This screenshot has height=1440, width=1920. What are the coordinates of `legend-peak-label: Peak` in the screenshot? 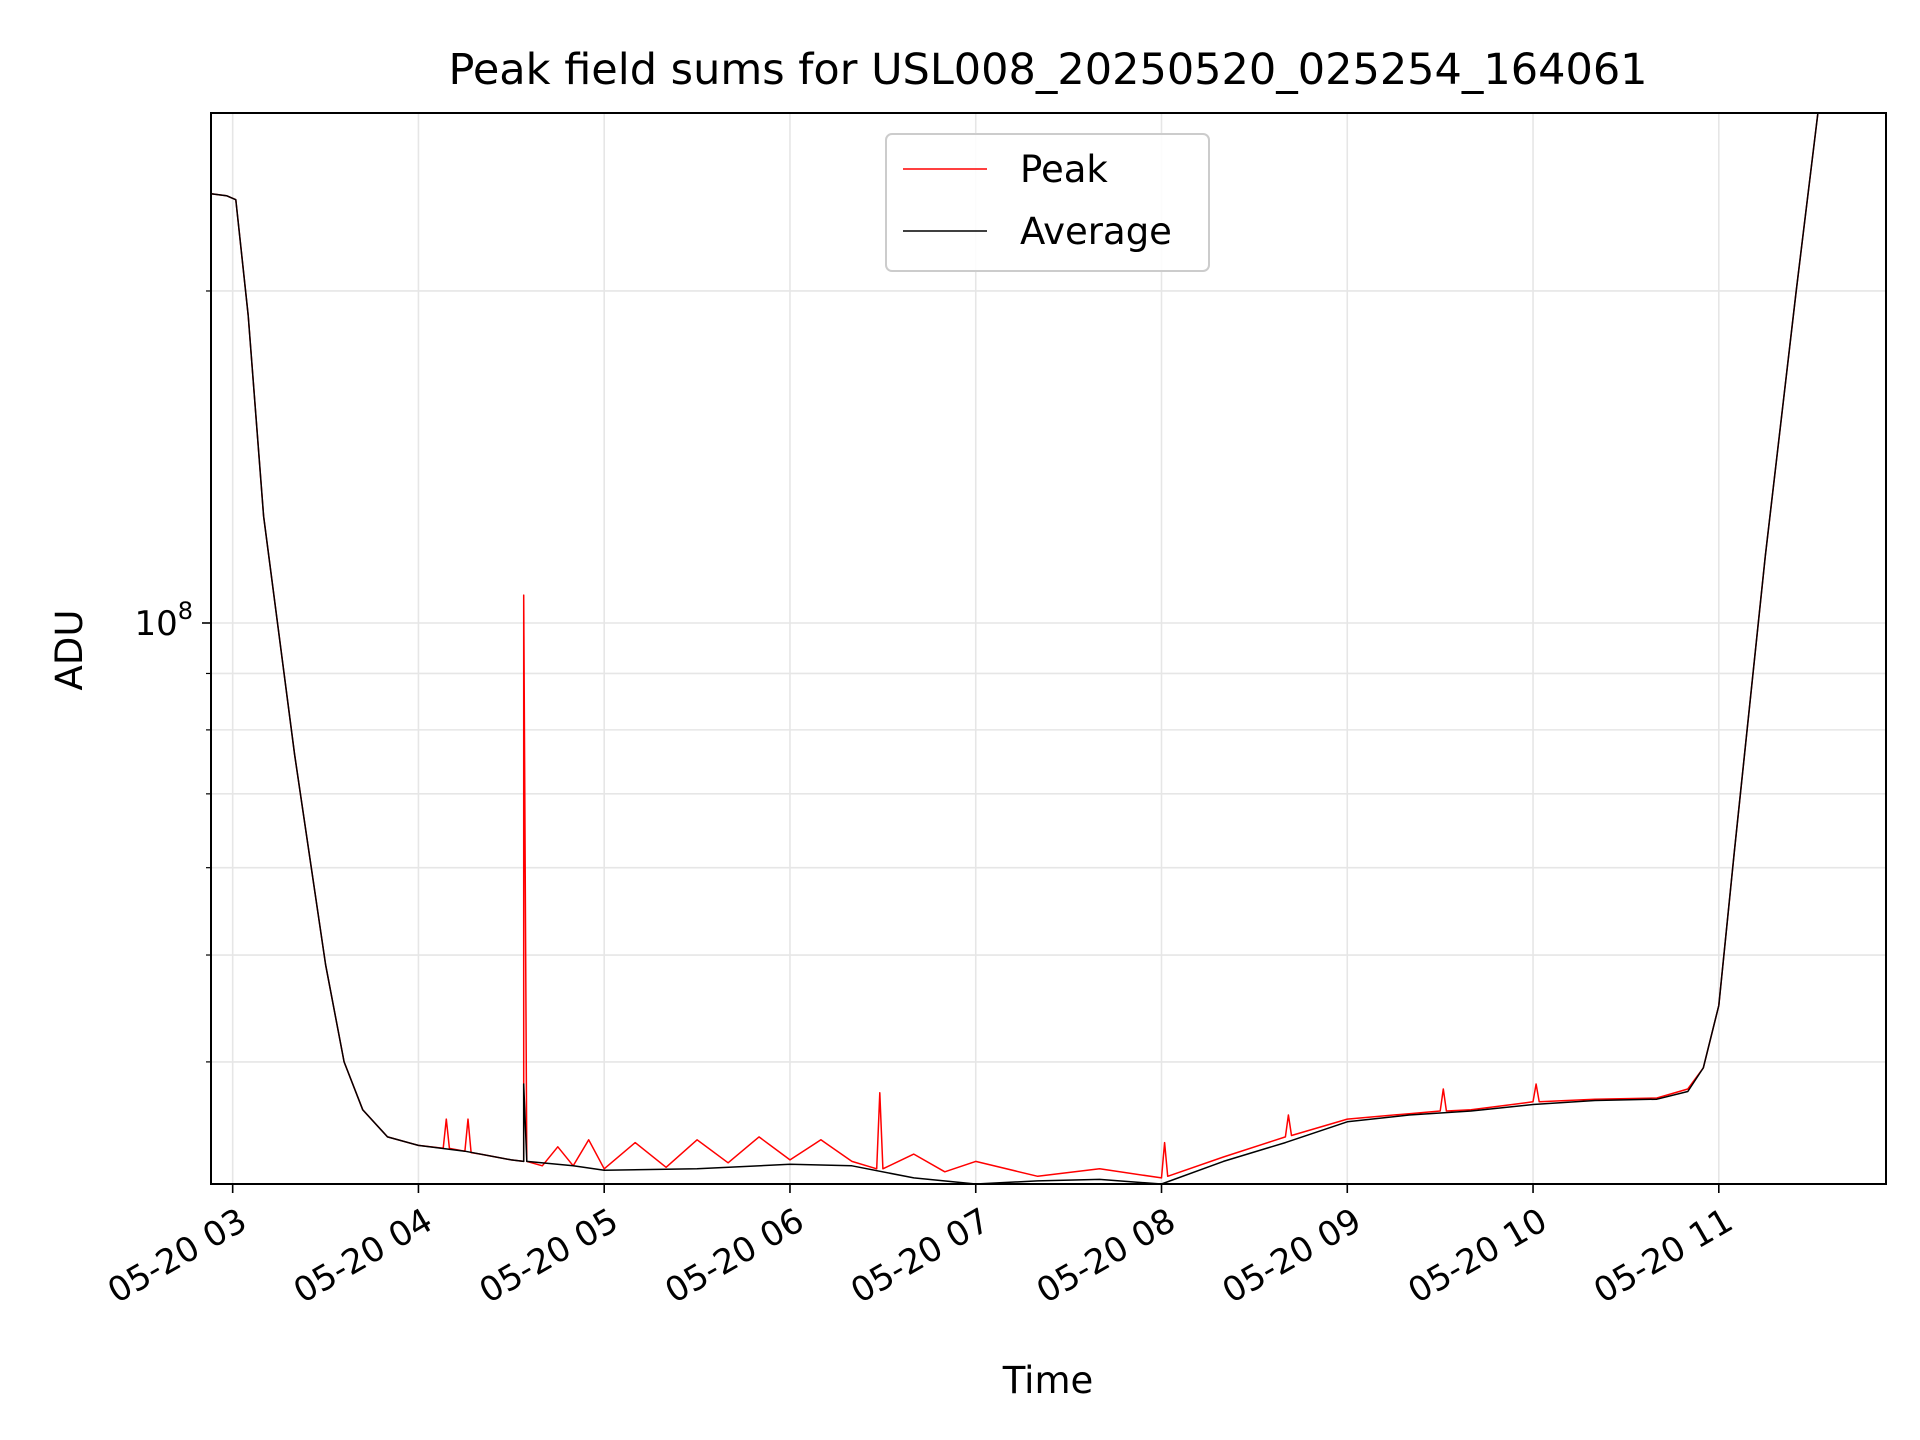 It's located at (1064, 169).